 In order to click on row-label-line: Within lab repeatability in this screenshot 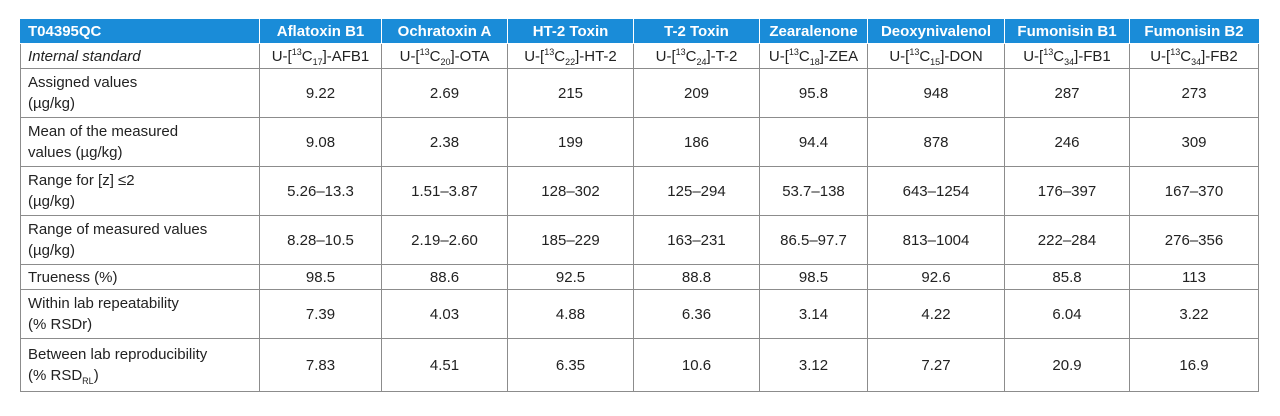, I will do `click(103, 303)`.